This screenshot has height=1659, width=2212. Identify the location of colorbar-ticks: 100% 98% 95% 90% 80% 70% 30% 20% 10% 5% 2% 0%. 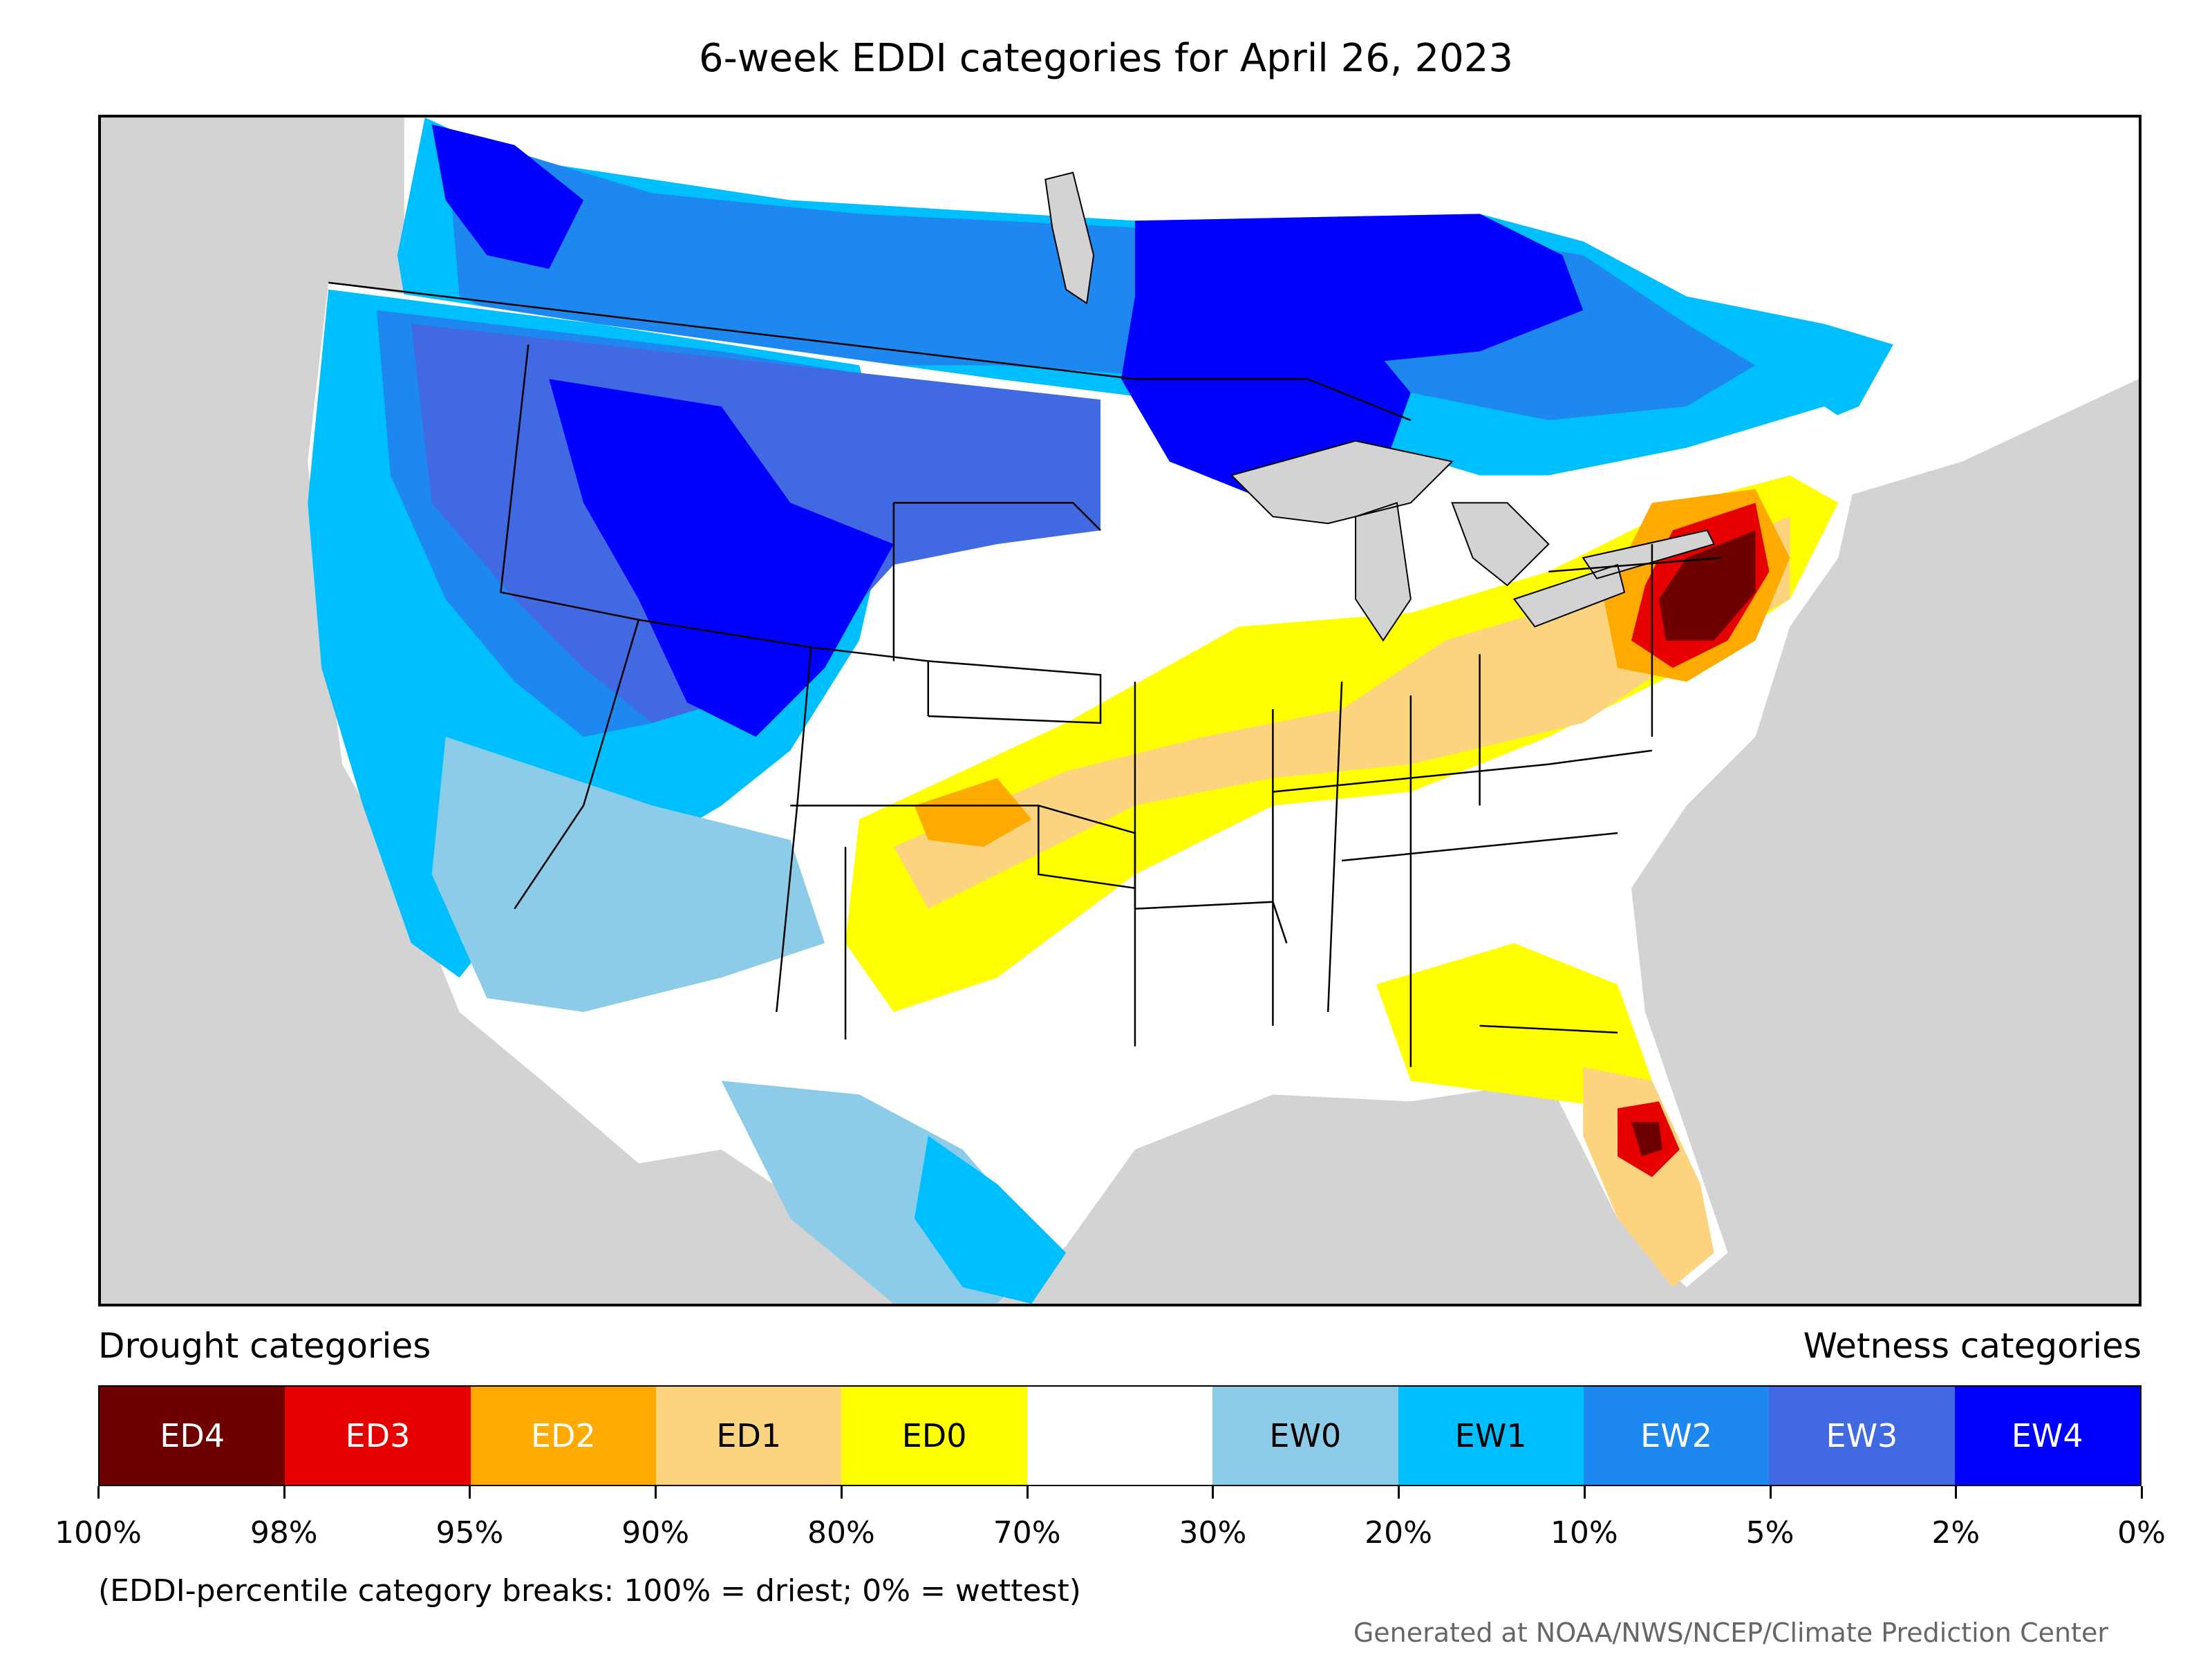
(1110, 1521).